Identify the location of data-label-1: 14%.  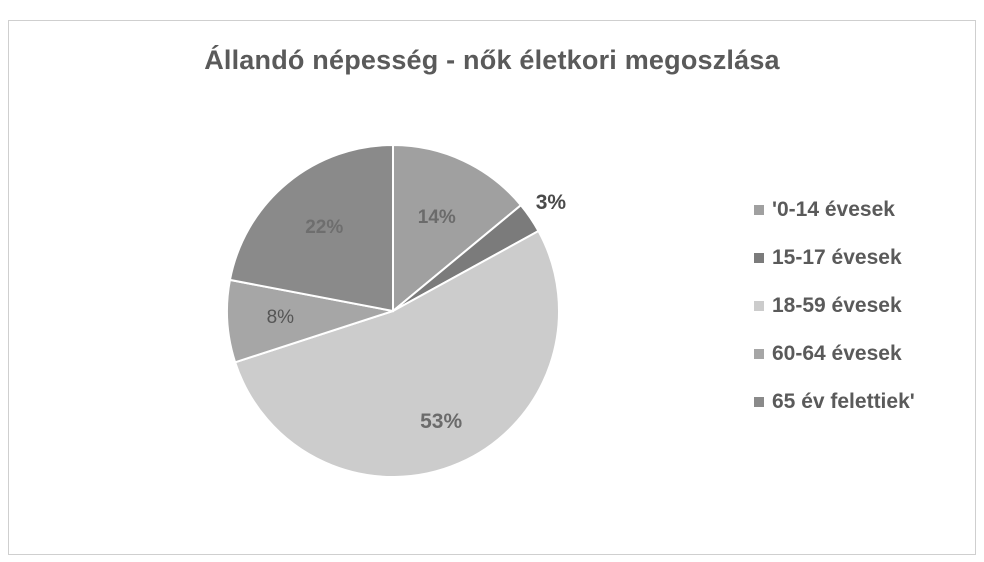
(437, 217).